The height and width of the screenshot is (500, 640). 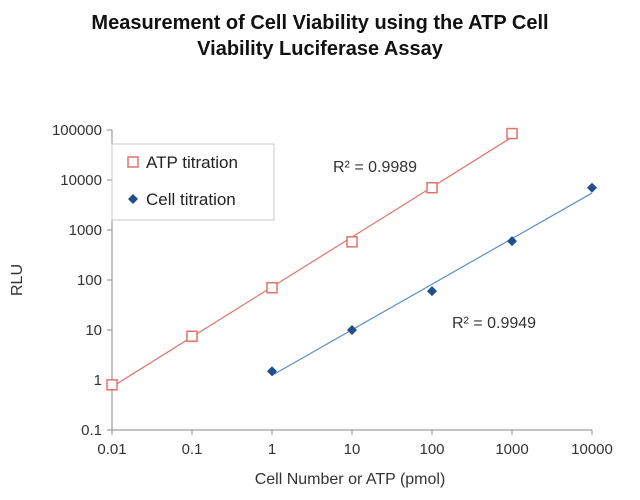 I want to click on x-tick-label: 1, so click(x=272, y=449).